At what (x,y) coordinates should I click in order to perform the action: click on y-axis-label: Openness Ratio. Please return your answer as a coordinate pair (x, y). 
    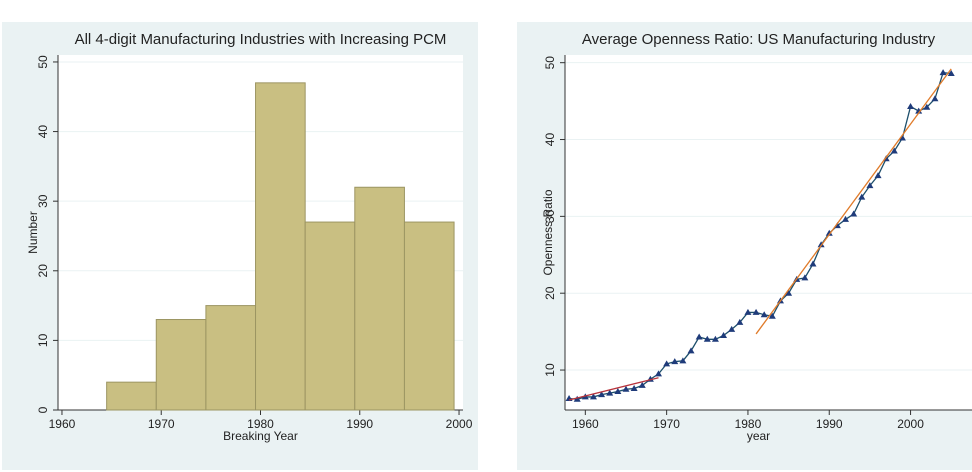
    Looking at the image, I should click on (548, 232).